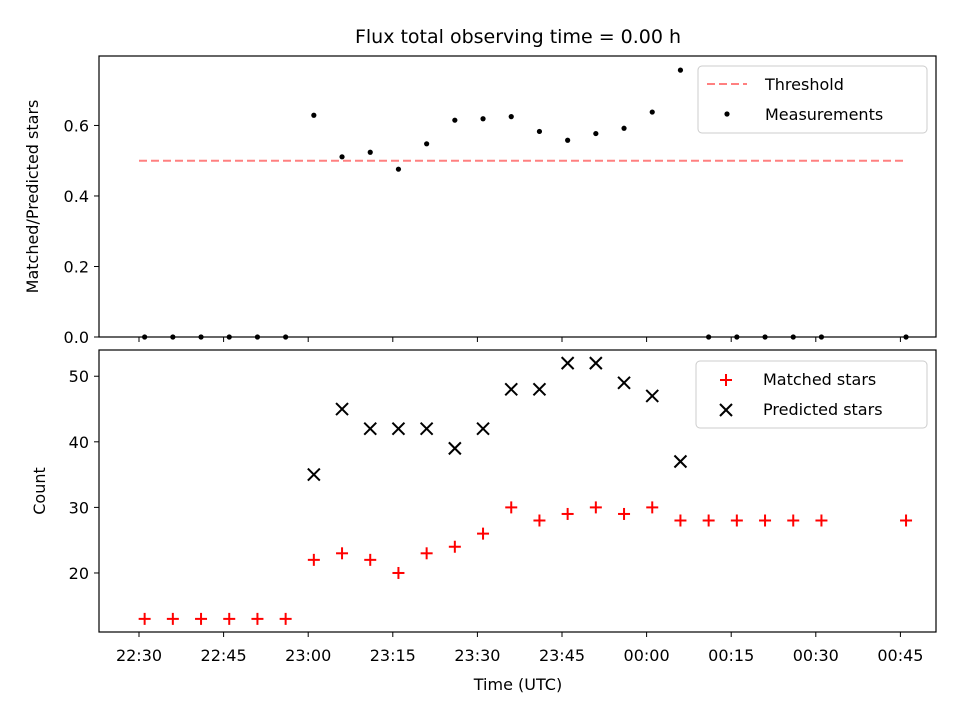 This screenshot has height=720, width=960. Describe the element at coordinates (562, 655) in the screenshot. I see `x-tick-label: 23:45` at that location.